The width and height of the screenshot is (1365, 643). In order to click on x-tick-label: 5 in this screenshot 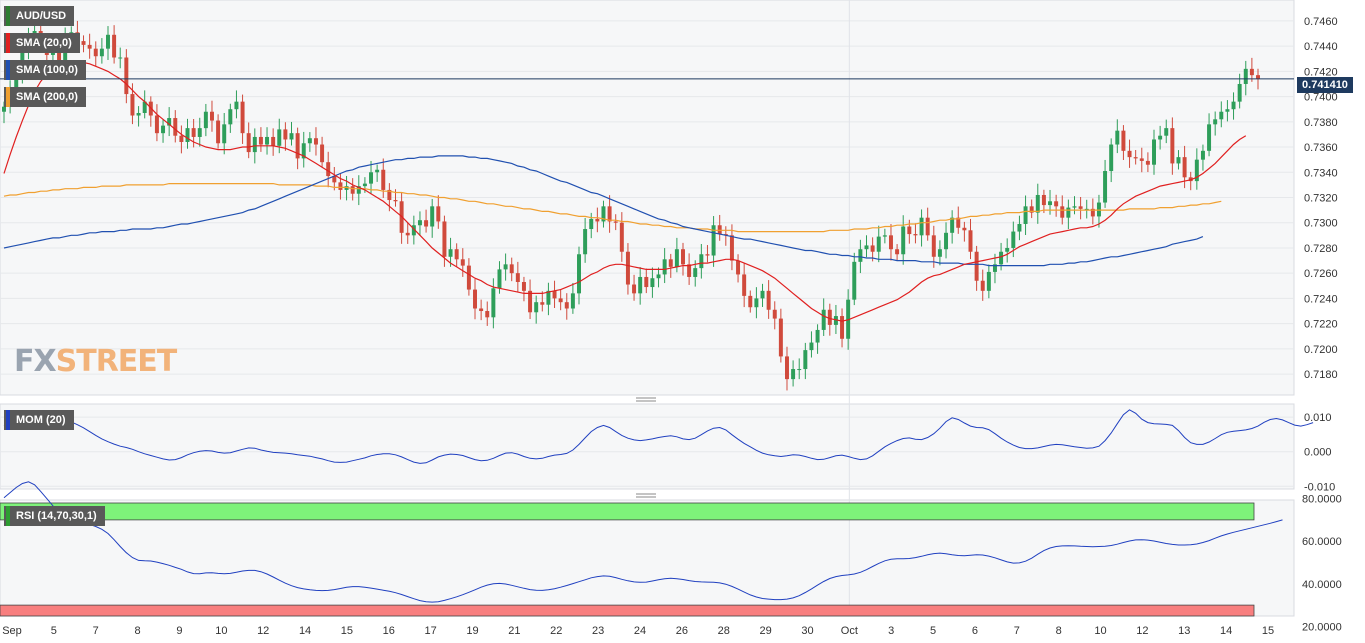, I will do `click(54, 631)`.